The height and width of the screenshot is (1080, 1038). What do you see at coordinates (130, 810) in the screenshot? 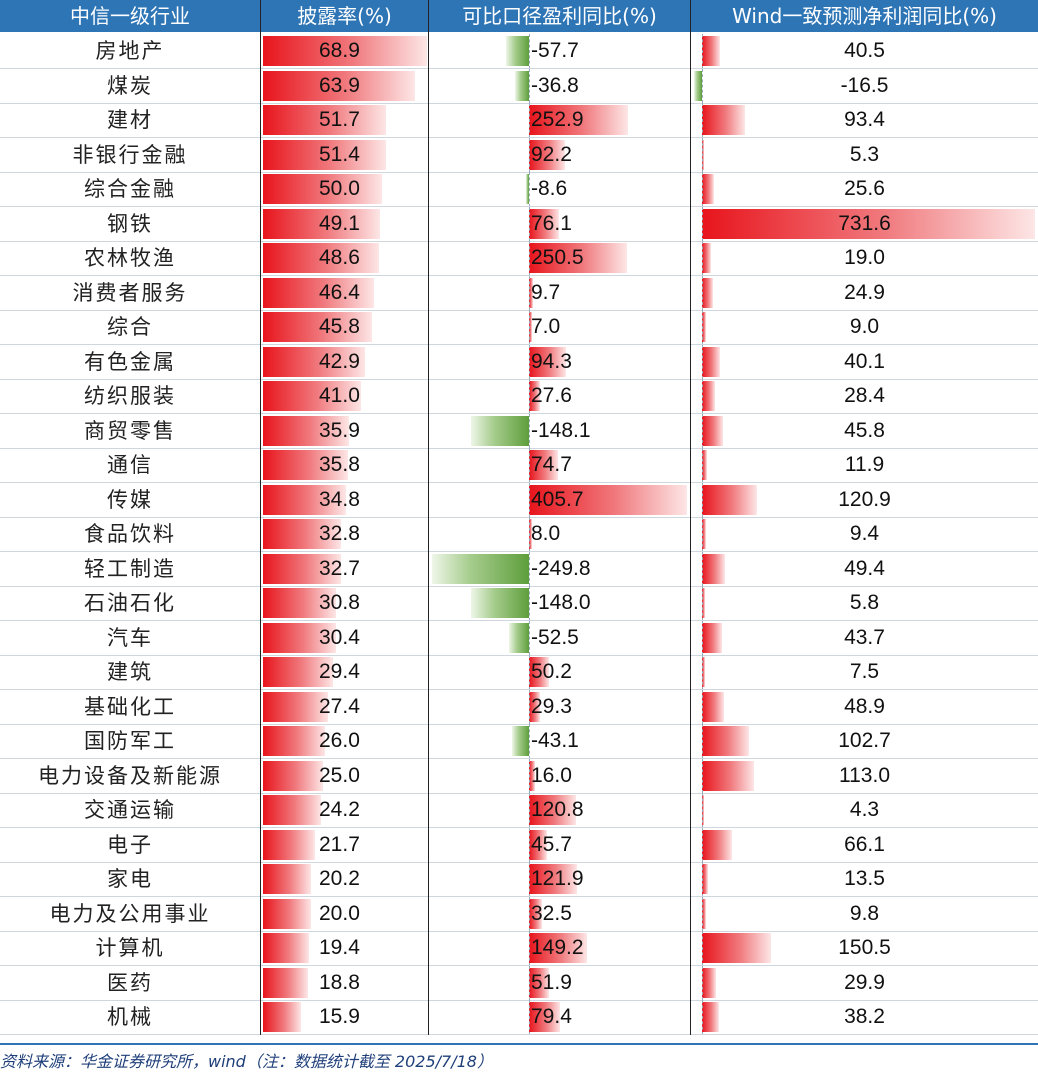
I see `industry-cell: 交通运输` at bounding box center [130, 810].